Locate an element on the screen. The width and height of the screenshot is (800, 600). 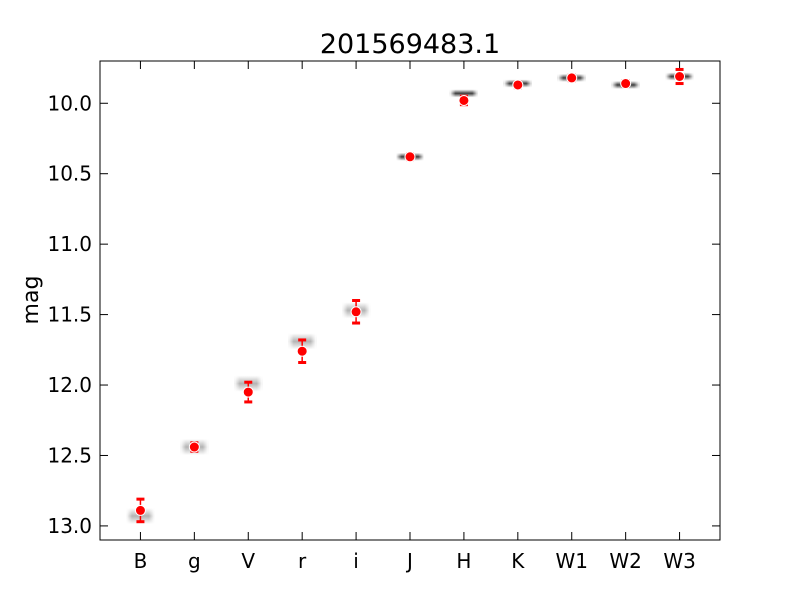
x-tick-label: W1 is located at coordinates (571, 561).